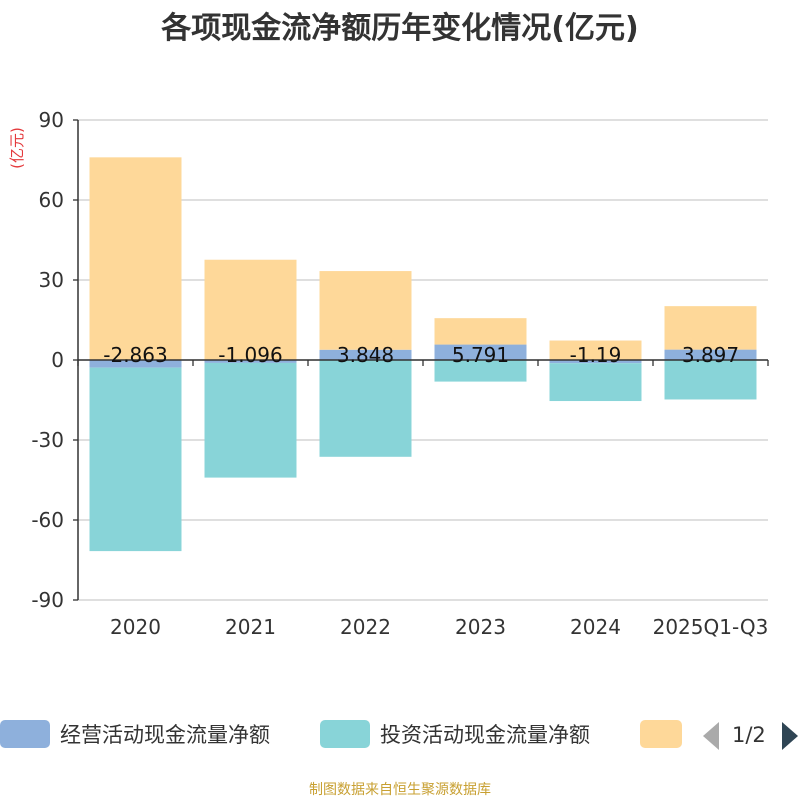 This screenshot has height=800, width=800. I want to click on bar-operating-2020, so click(135, 364).